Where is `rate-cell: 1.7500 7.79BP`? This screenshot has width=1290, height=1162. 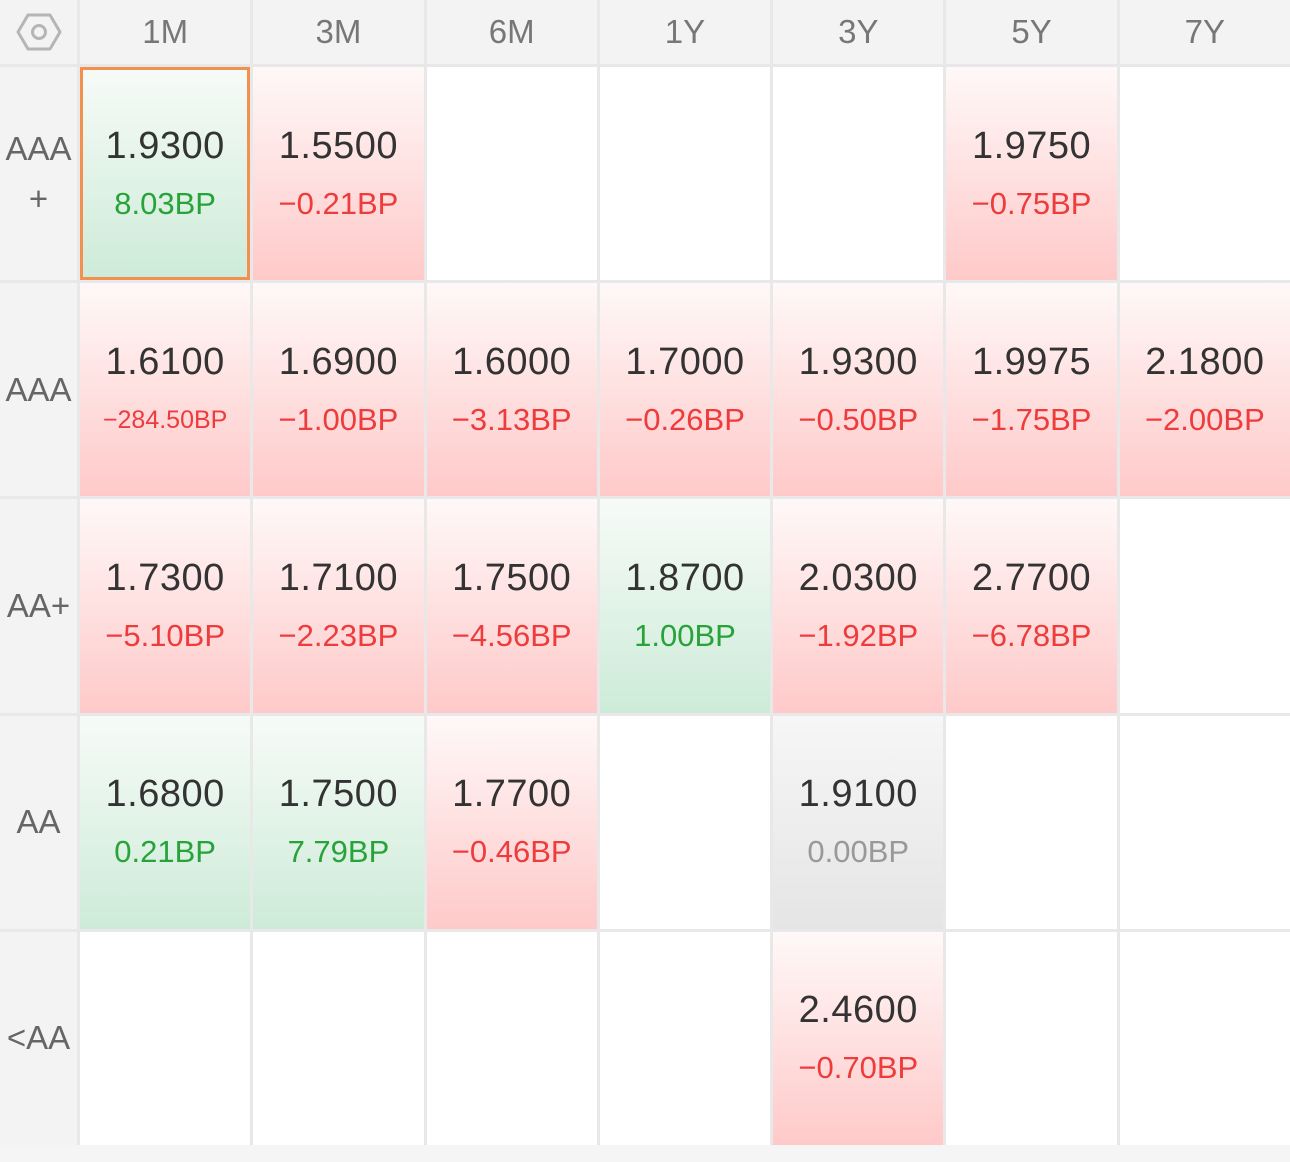 rate-cell: 1.7500 7.79BP is located at coordinates (338, 822).